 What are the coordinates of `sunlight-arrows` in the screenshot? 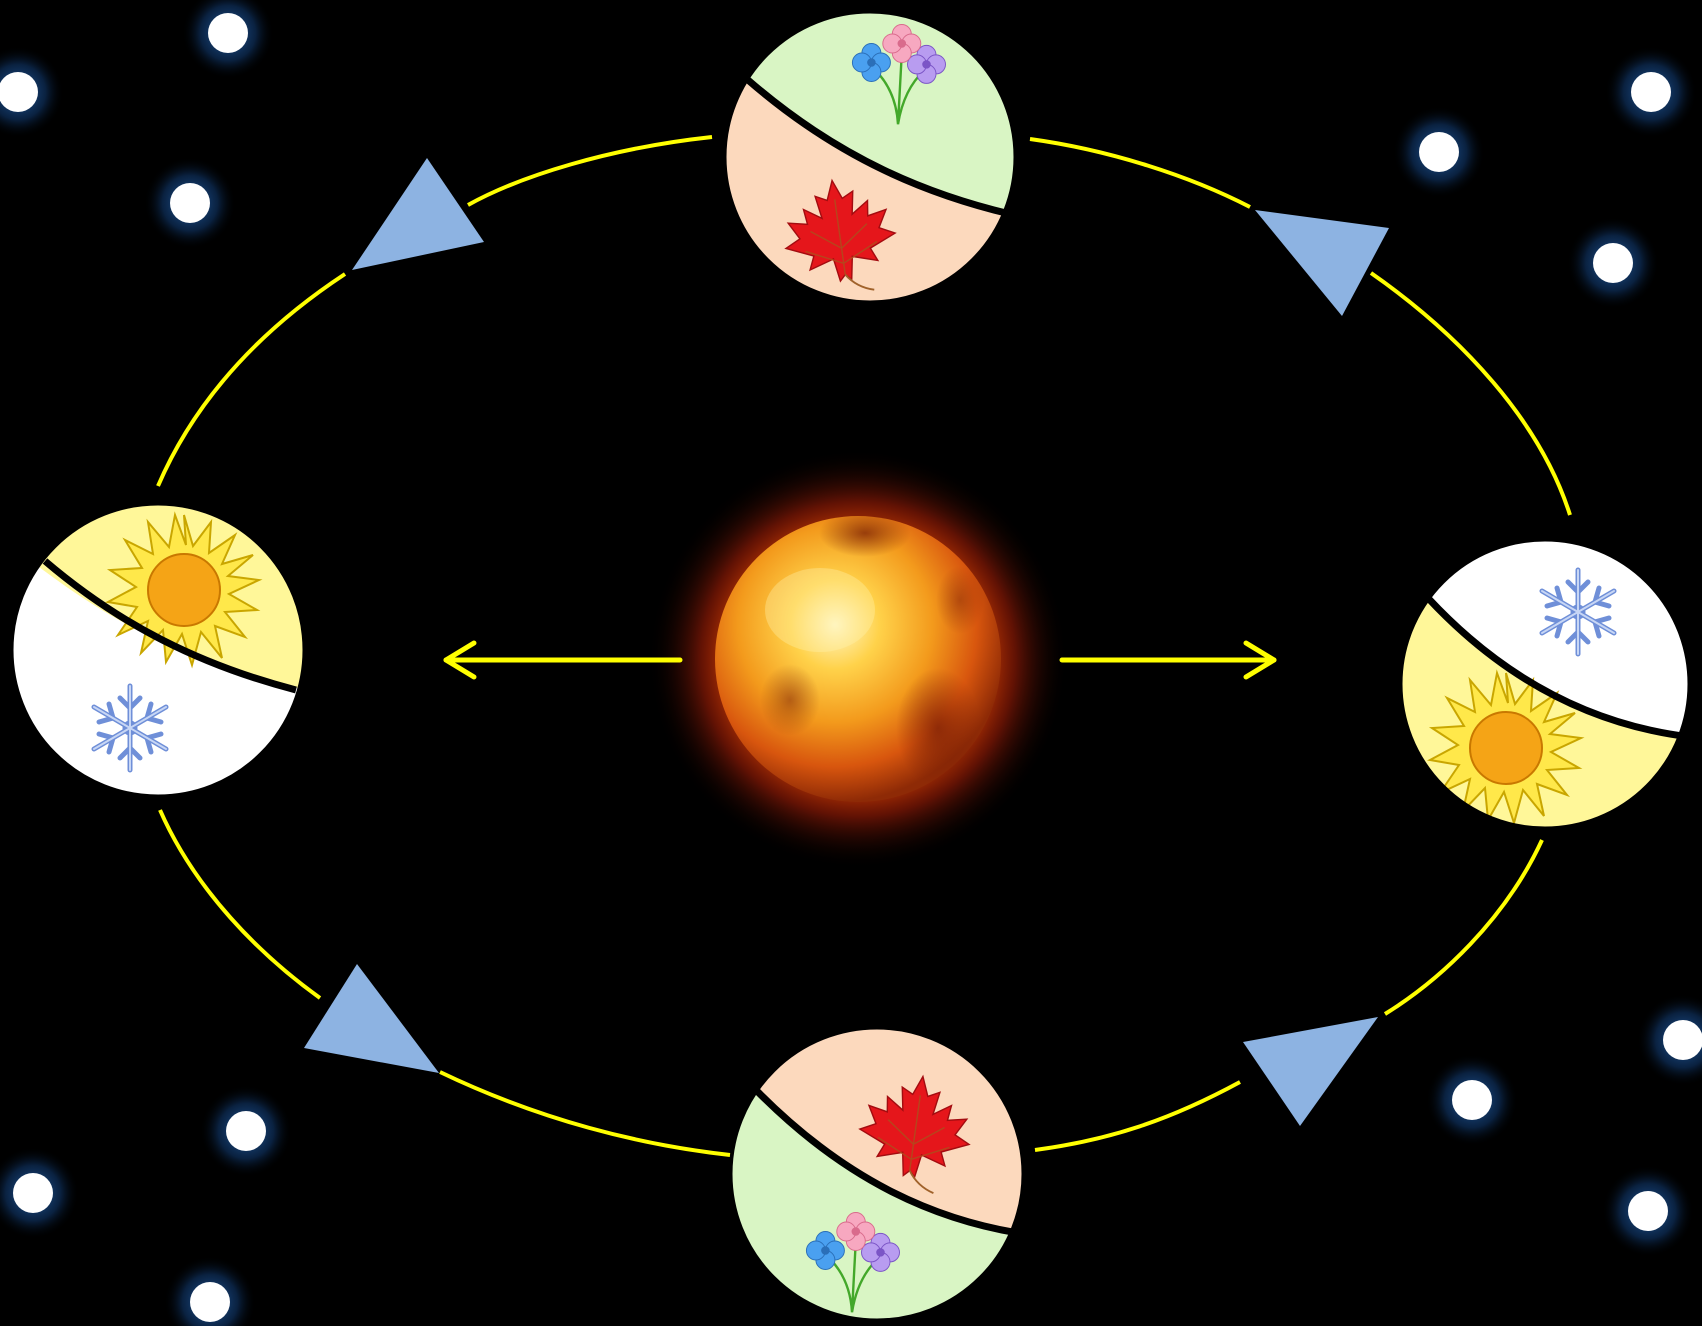 It's located at (860, 660).